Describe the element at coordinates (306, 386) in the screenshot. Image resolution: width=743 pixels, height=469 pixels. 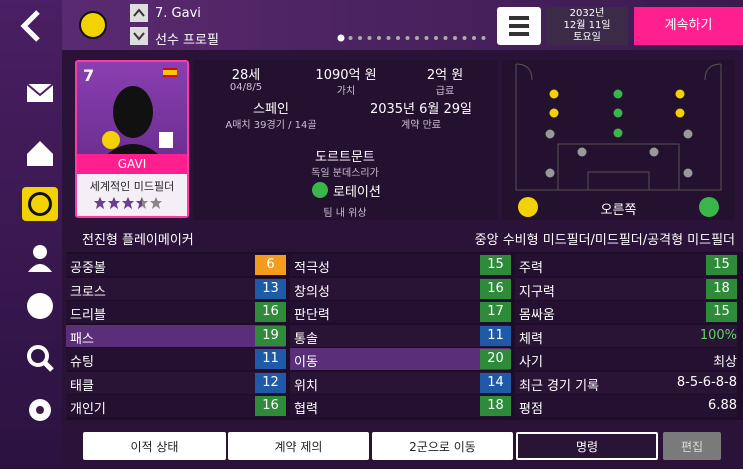
I see `attribute-name: 위치` at that location.